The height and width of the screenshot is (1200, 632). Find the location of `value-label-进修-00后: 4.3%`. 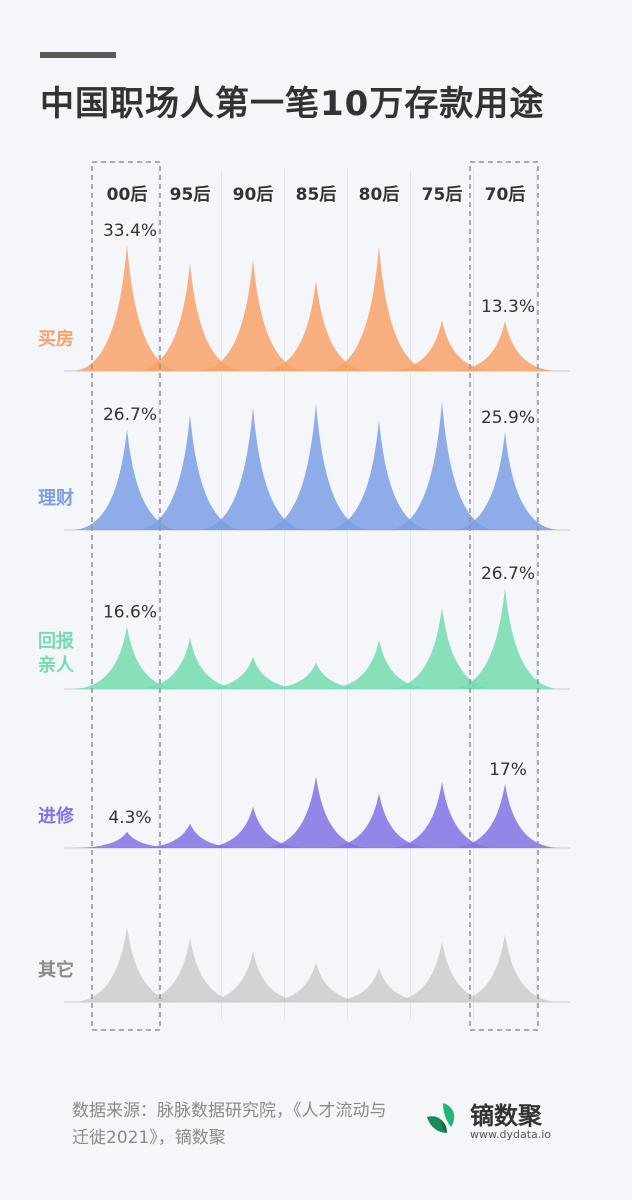

value-label-进修-00后: 4.3% is located at coordinates (129, 818).